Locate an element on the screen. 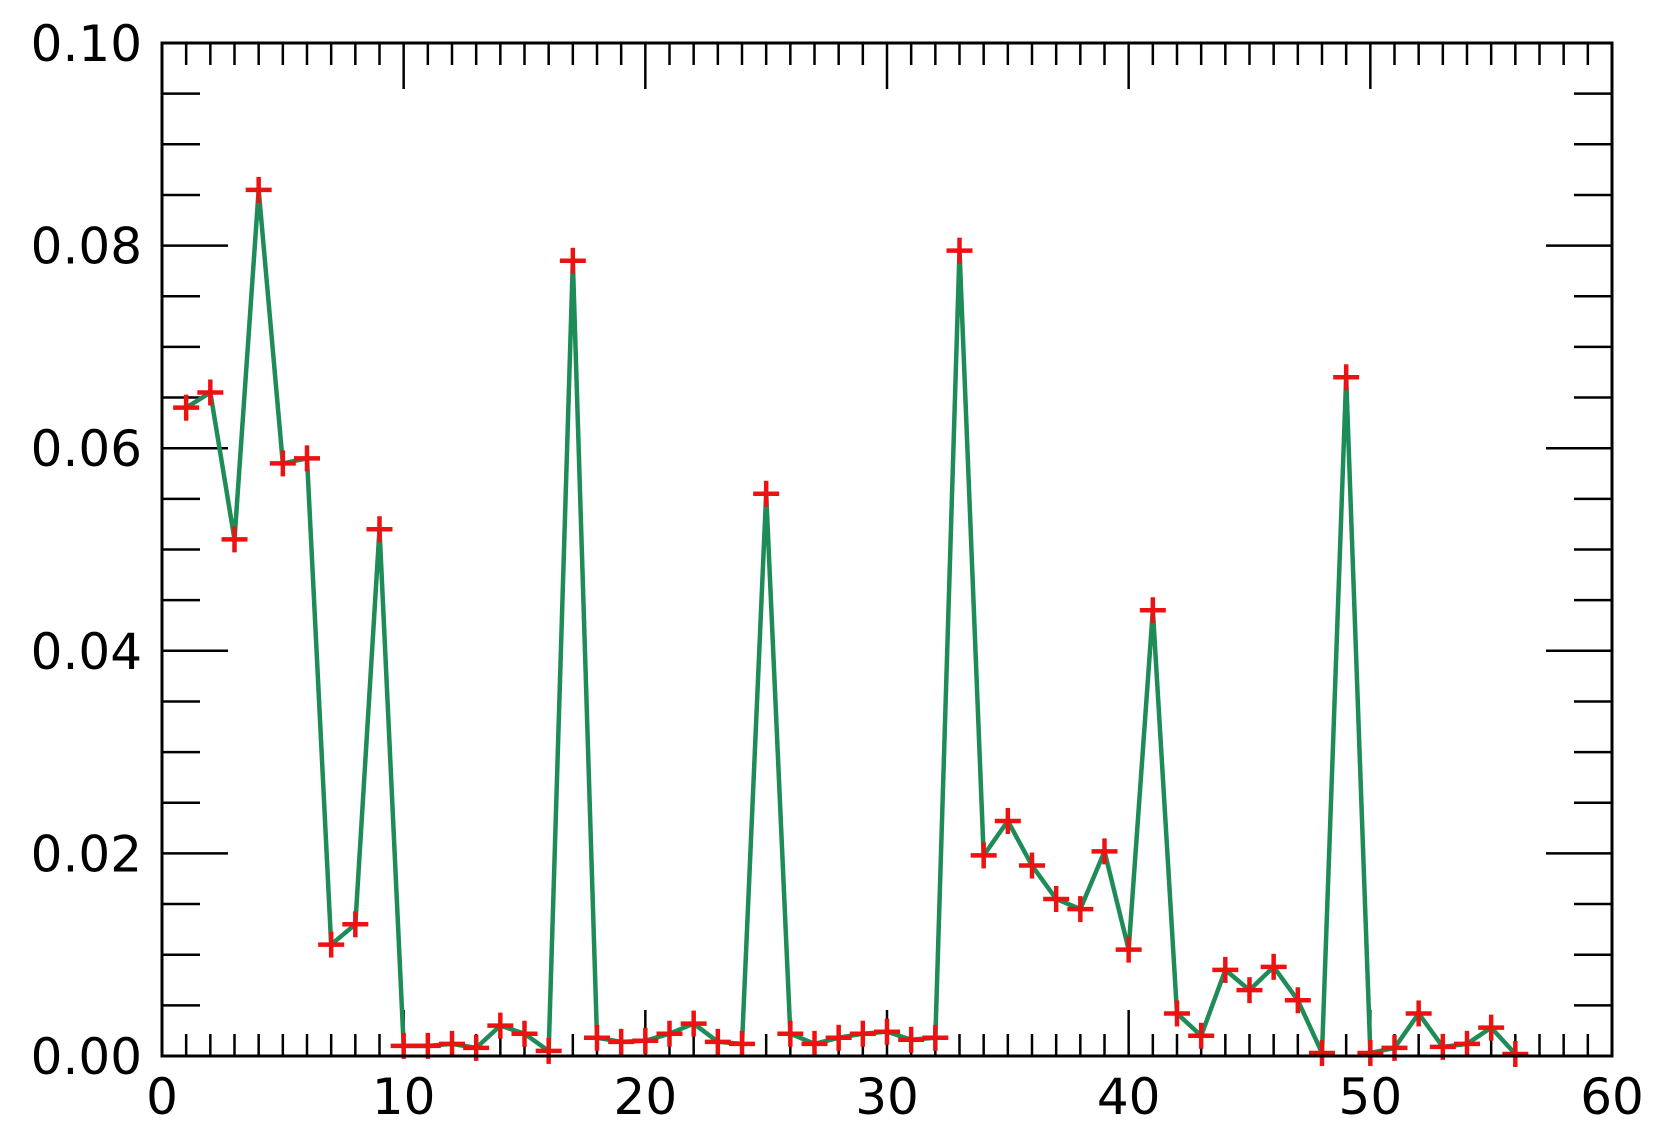  x-tick-label: 60 is located at coordinates (1612, 1097).